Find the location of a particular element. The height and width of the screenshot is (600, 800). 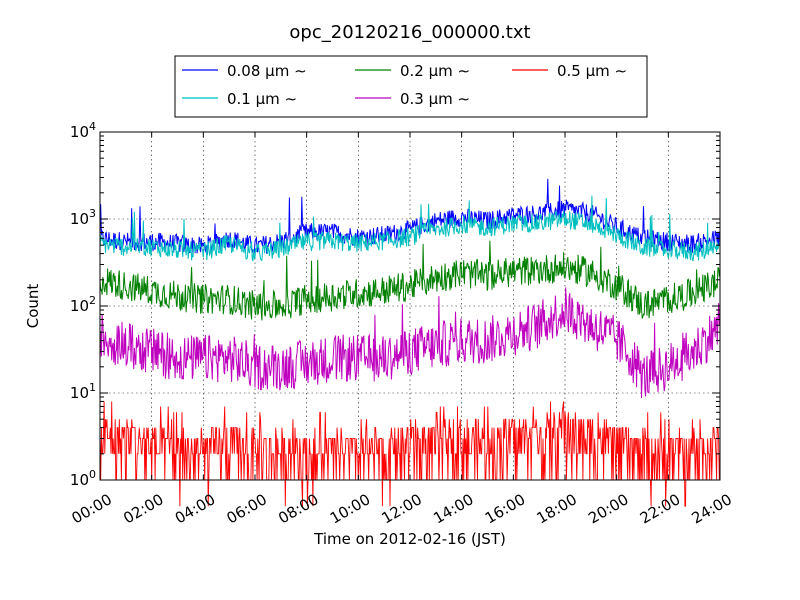

x-tick-label: 00:00 is located at coordinates (92, 508).